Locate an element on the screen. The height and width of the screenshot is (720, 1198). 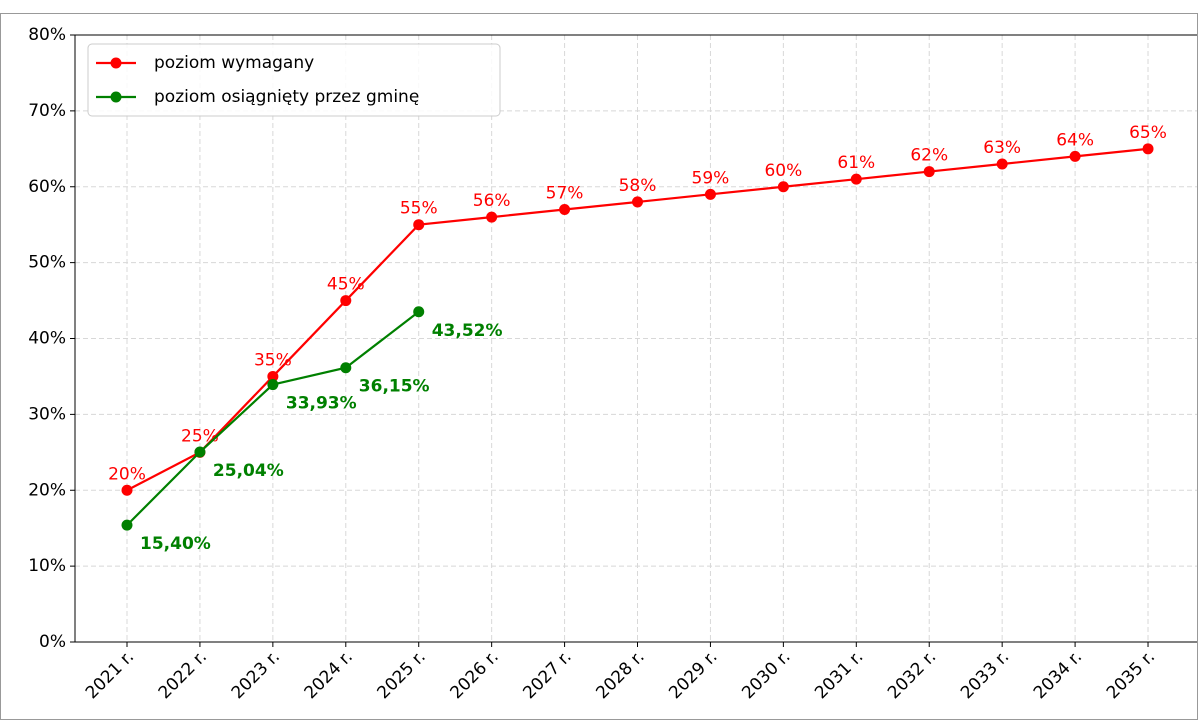
data-label: 25,04% is located at coordinates (248, 471).